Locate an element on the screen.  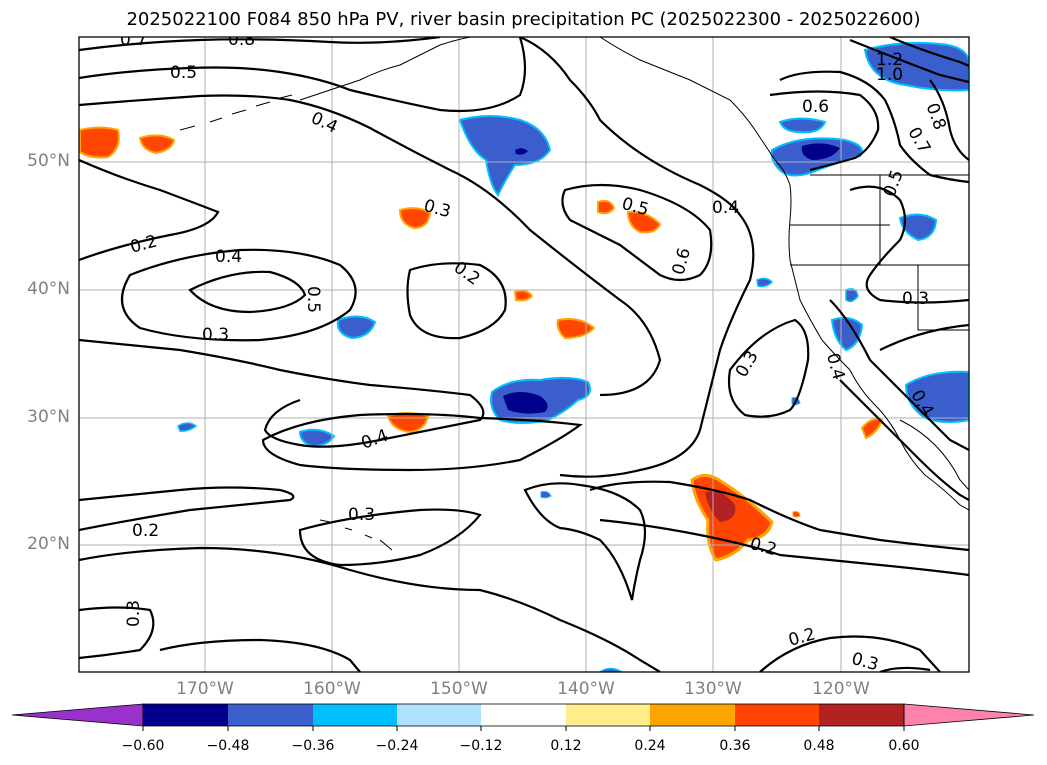
colorbar-frame is located at coordinates (523, 715).